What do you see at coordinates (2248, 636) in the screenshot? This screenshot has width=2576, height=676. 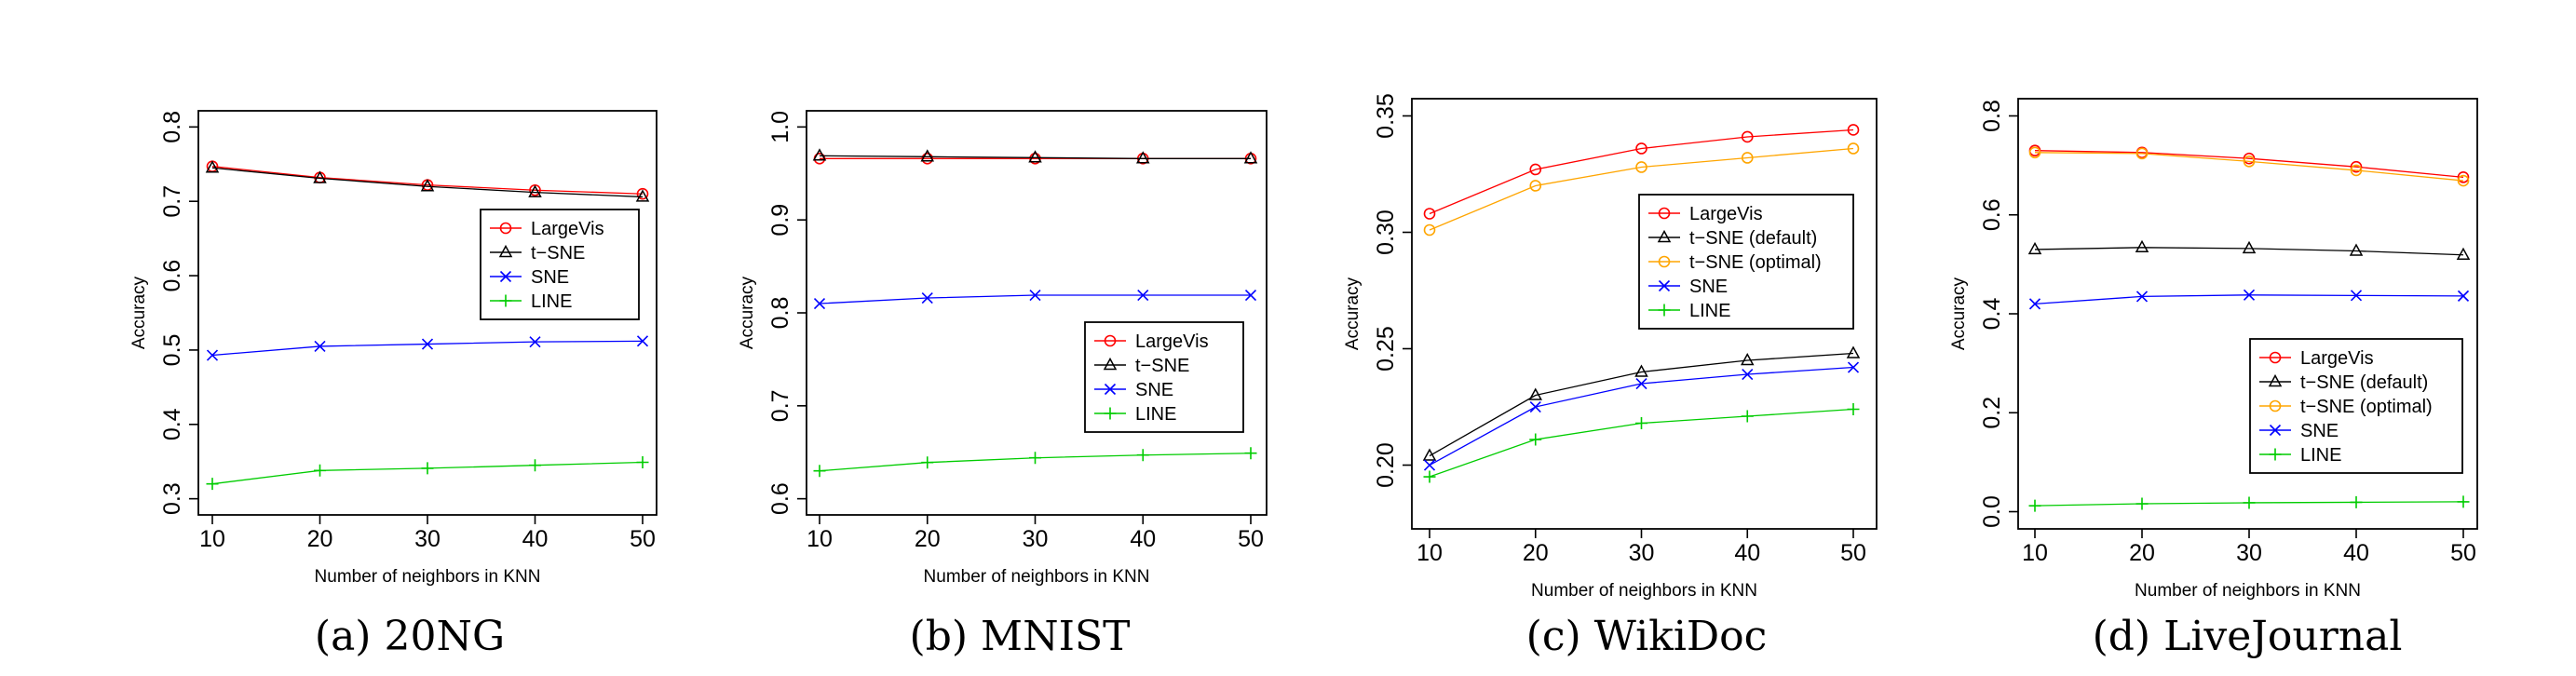 I see `subfigure-caption: (d) LiveJournal` at bounding box center [2248, 636].